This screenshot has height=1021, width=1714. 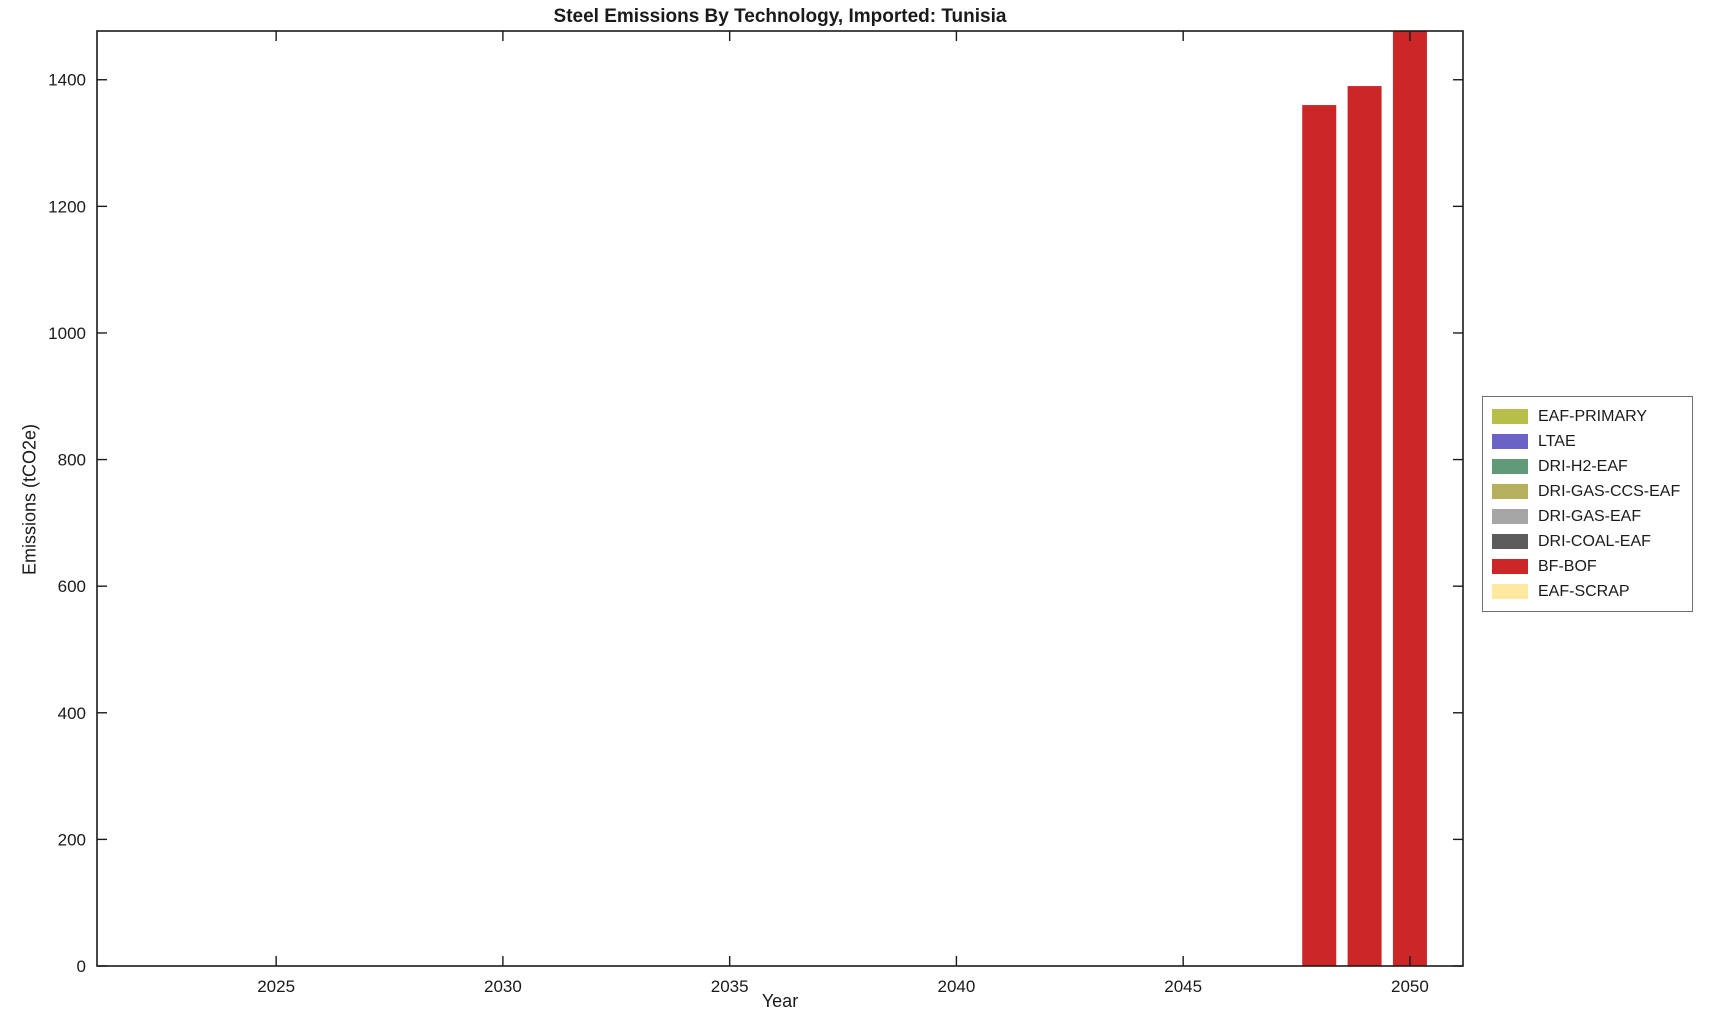 What do you see at coordinates (29, 499) in the screenshot?
I see `y-axis-label: Emissions (tCO2e)` at bounding box center [29, 499].